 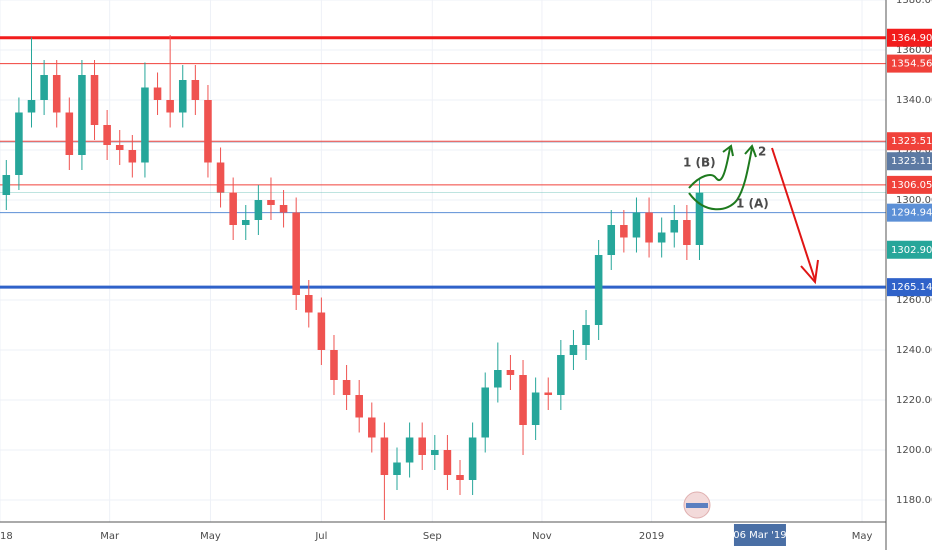 What do you see at coordinates (699, 163) in the screenshot?
I see `annotation: 1 (B)` at bounding box center [699, 163].